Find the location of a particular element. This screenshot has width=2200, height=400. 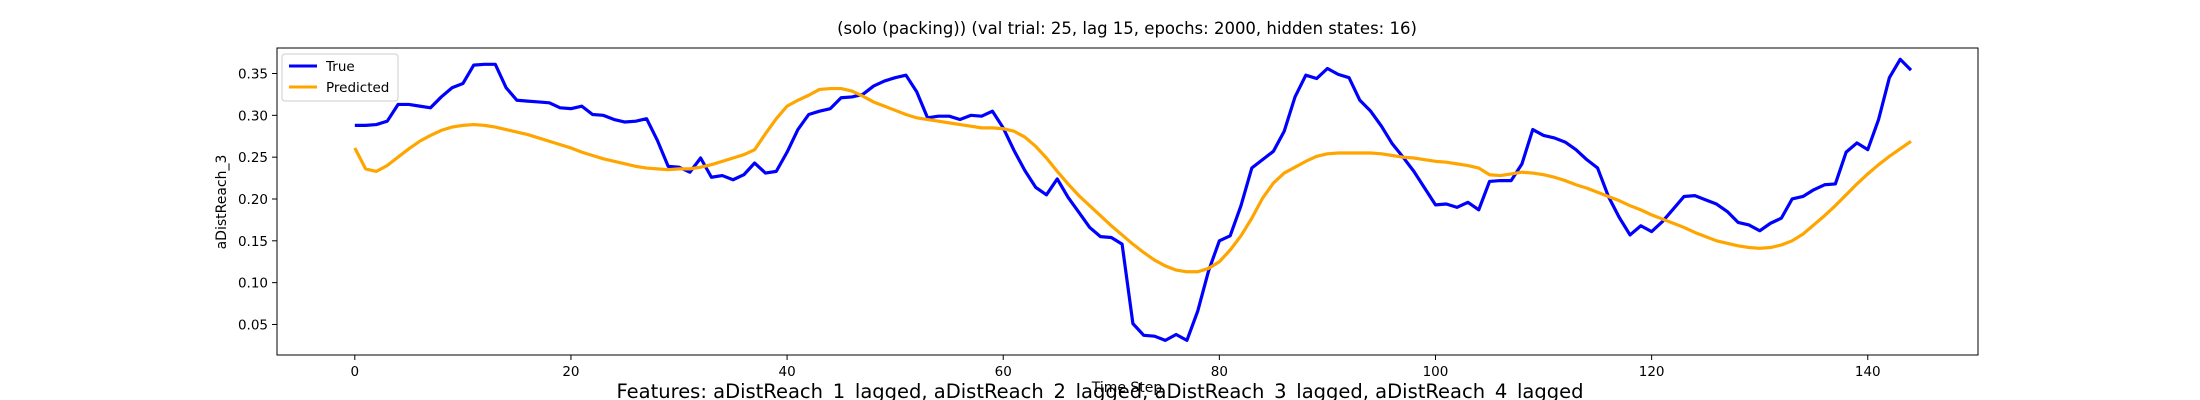

legend-true-label: True is located at coordinates (340, 67).